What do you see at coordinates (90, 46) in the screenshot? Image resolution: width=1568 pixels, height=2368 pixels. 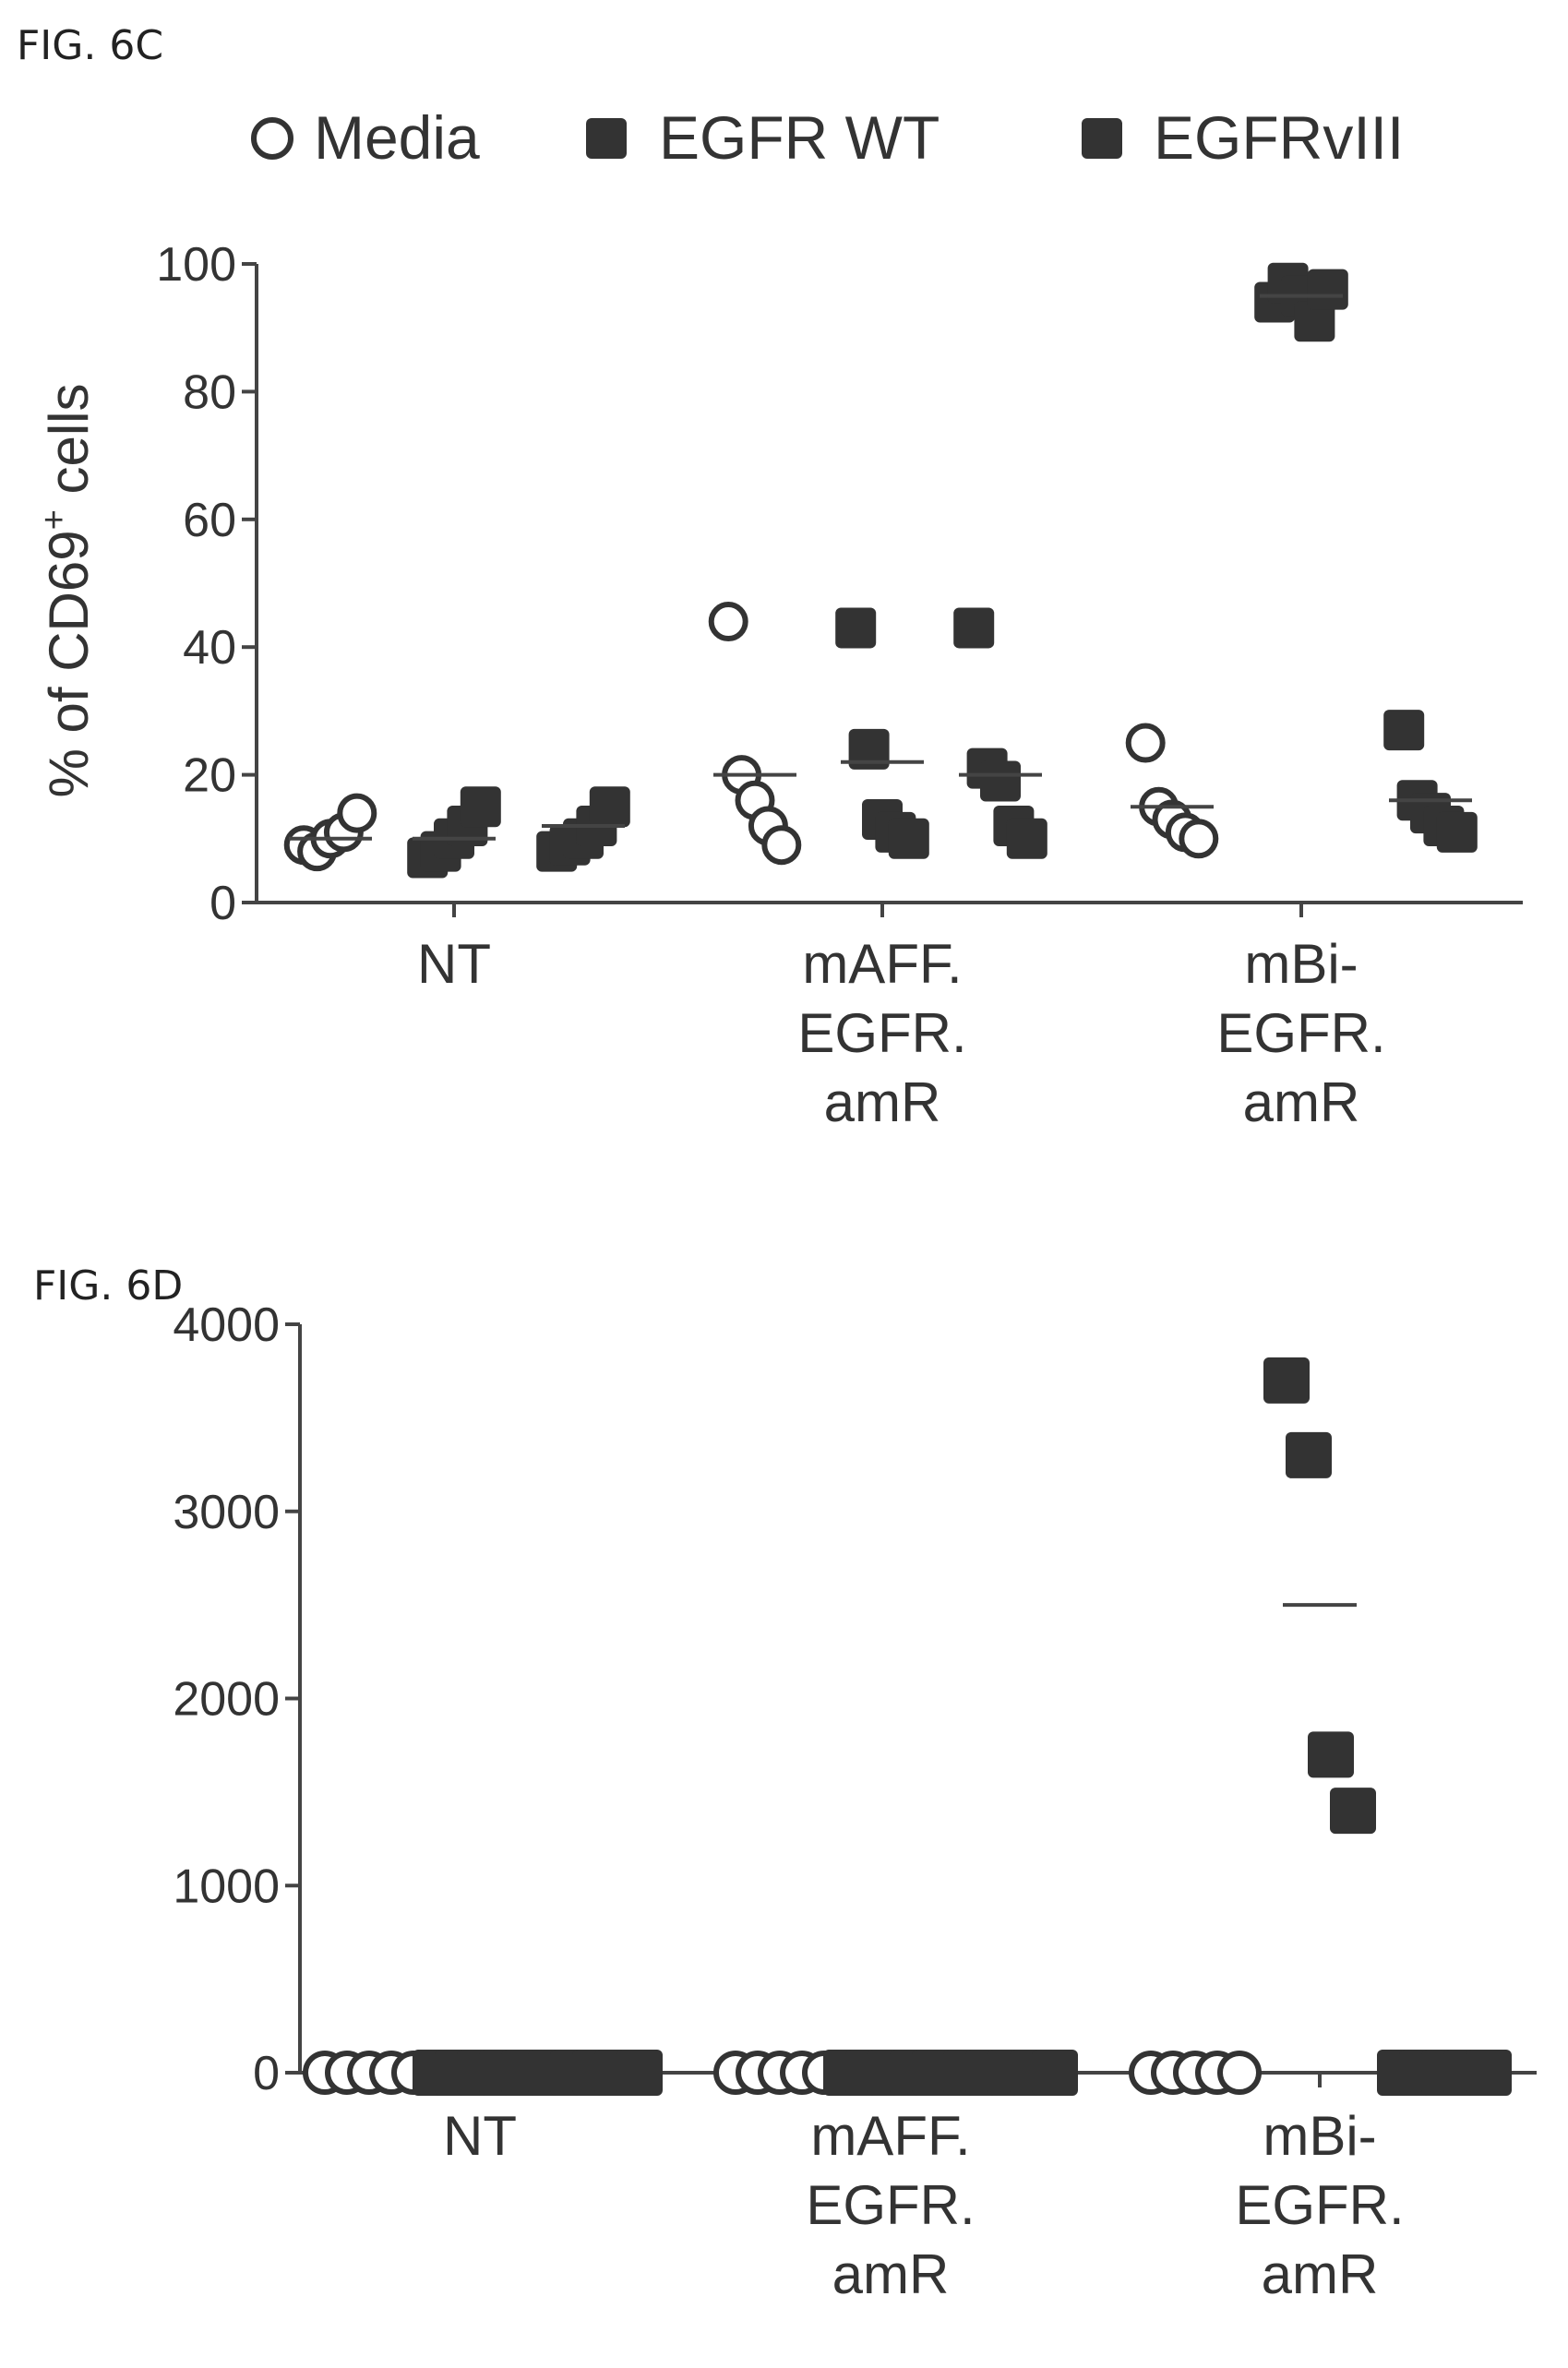 I see `figure-label-6c: FIG. 6C` at bounding box center [90, 46].